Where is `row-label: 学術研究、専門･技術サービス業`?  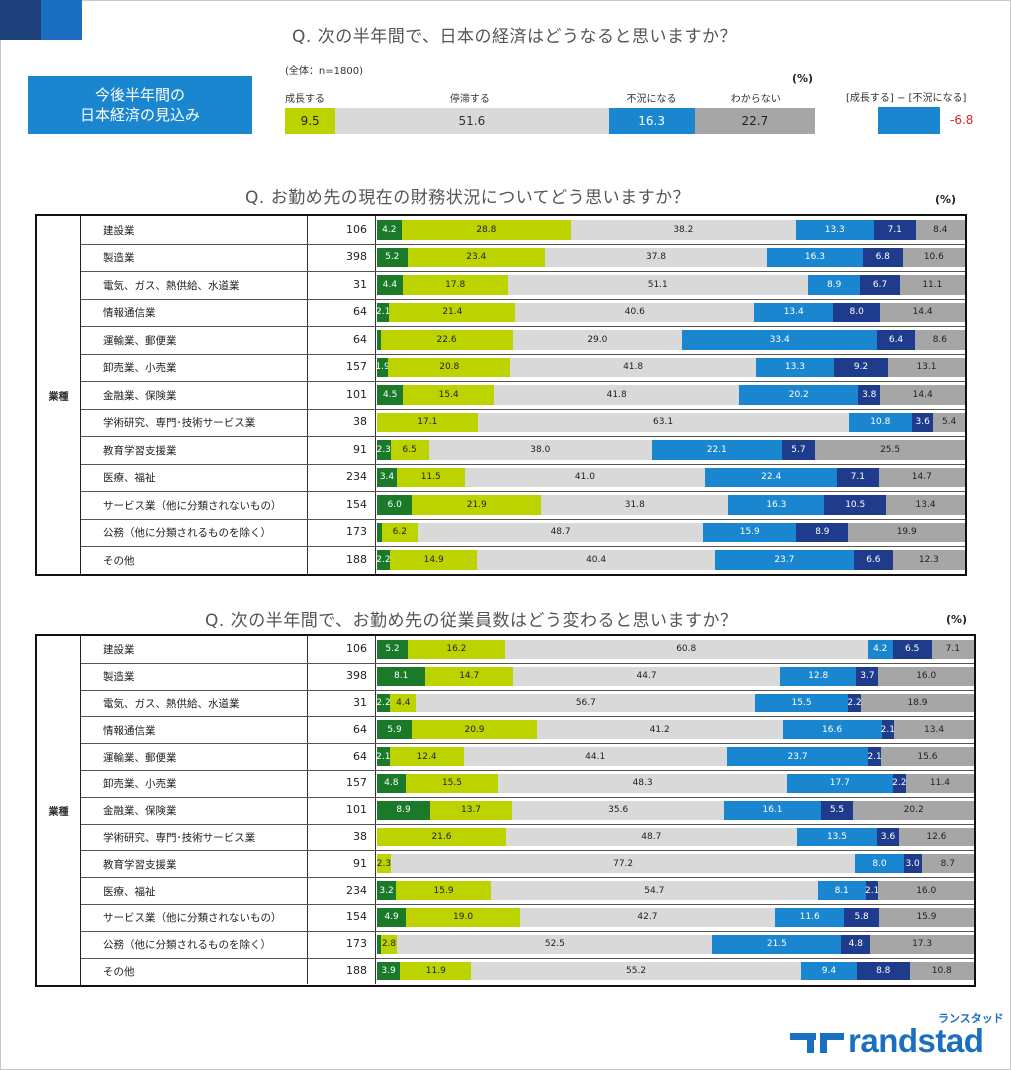 row-label: 学術研究、専門･技術サービス業 is located at coordinates (179, 423).